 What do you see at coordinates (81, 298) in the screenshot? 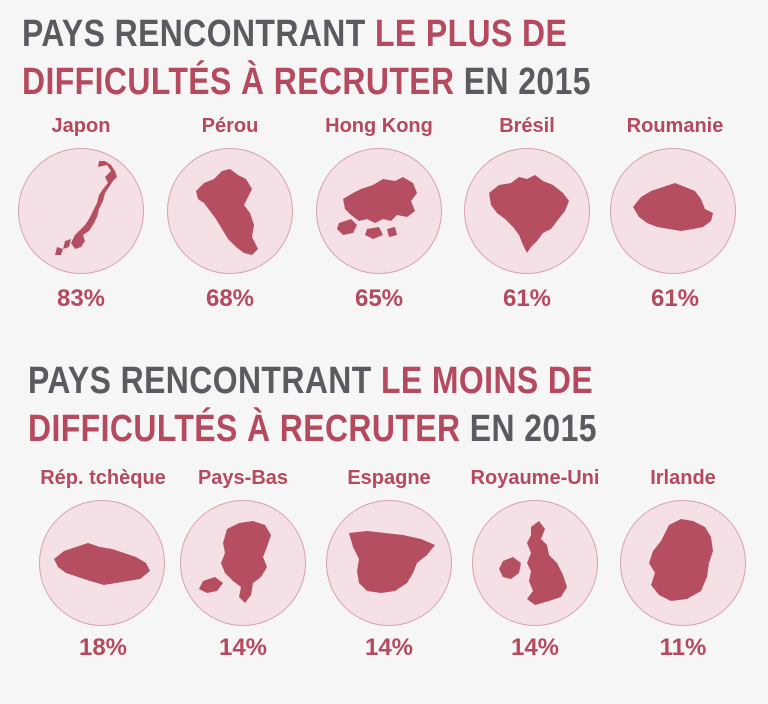
I see `country-value: 83%` at bounding box center [81, 298].